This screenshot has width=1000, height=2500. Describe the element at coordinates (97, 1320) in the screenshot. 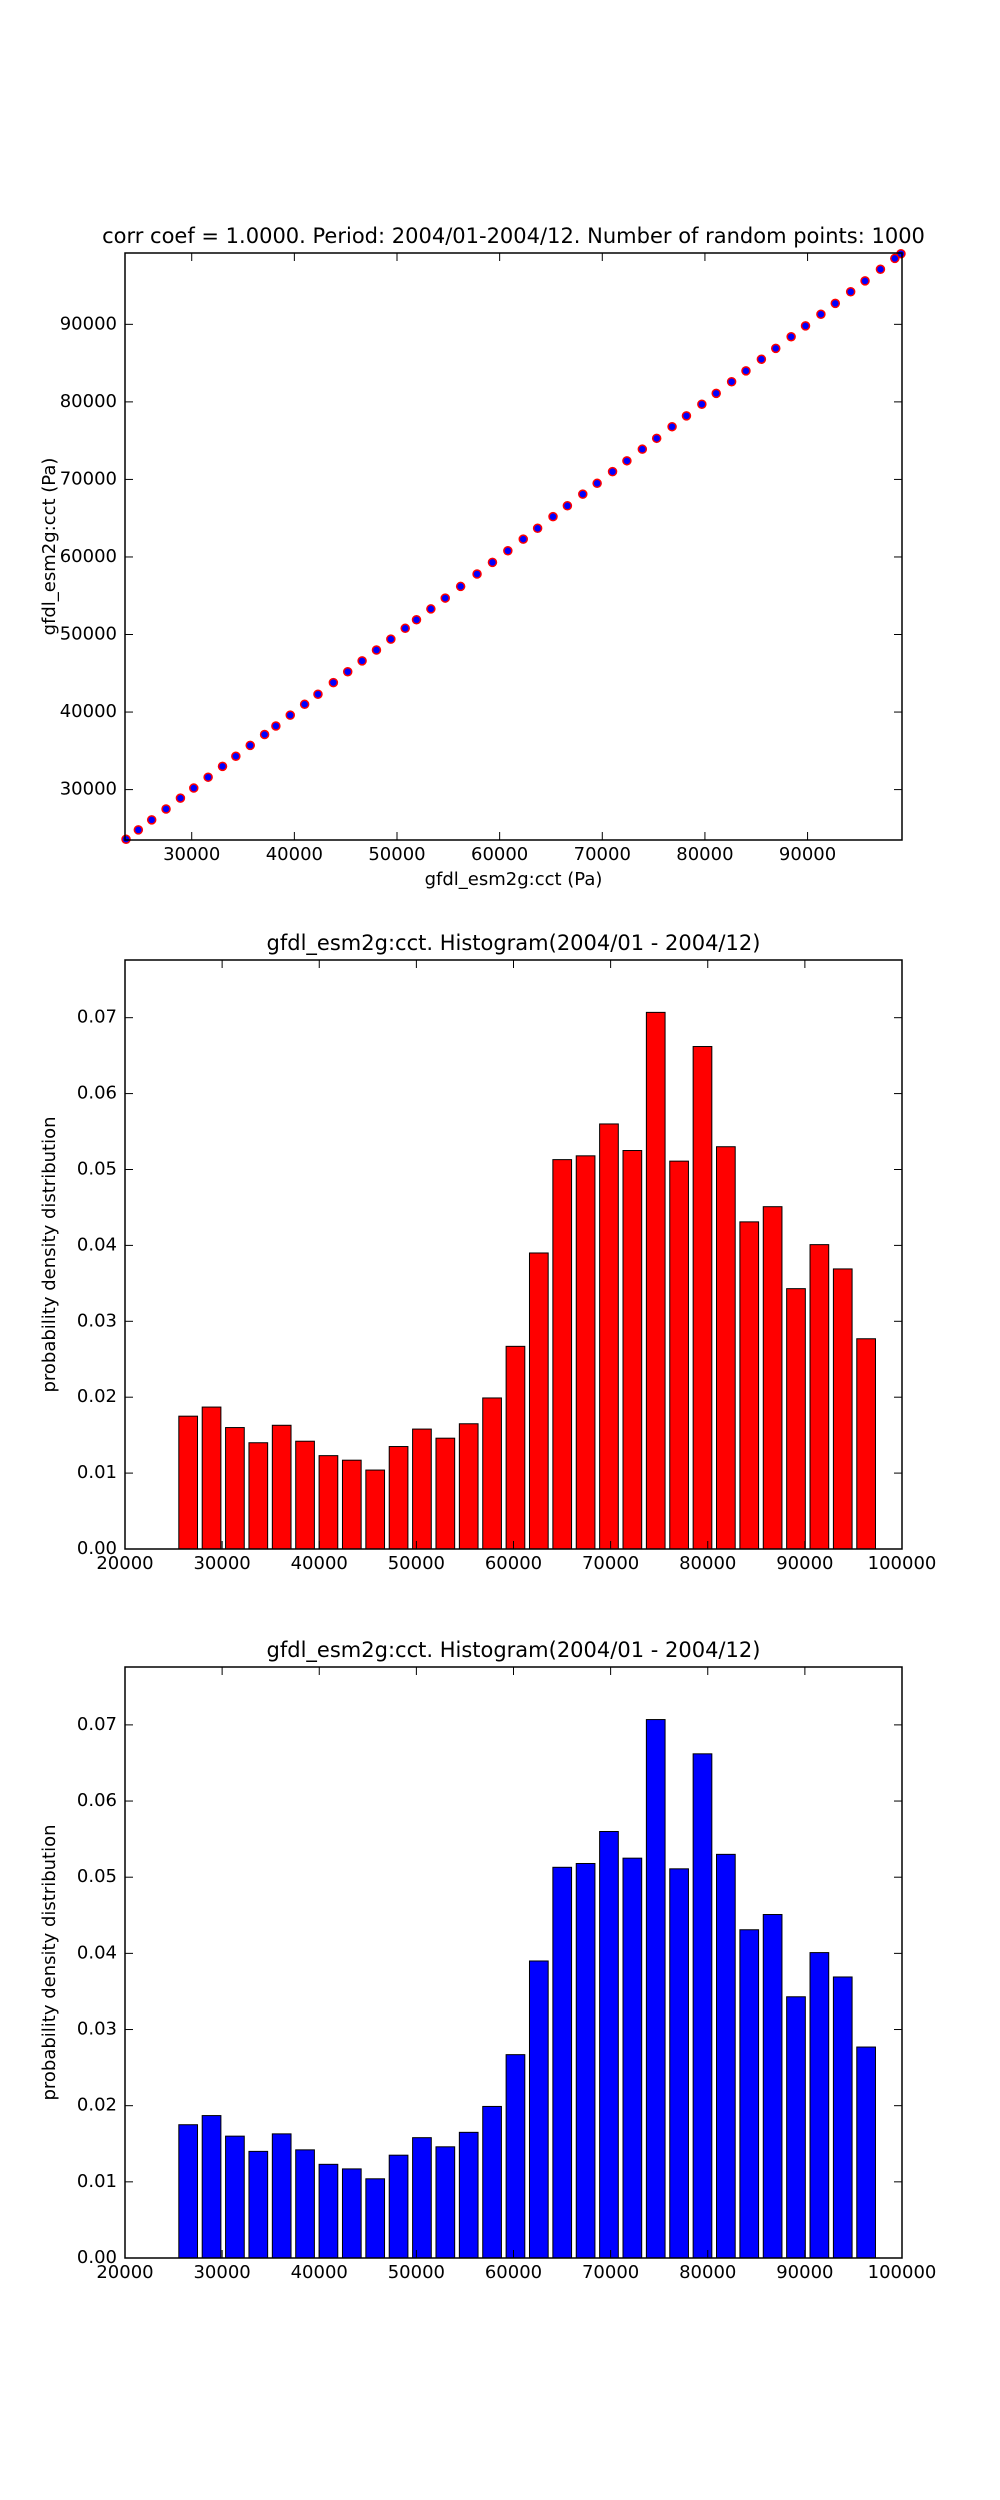

I see `y-tick-label: 0.03` at that location.